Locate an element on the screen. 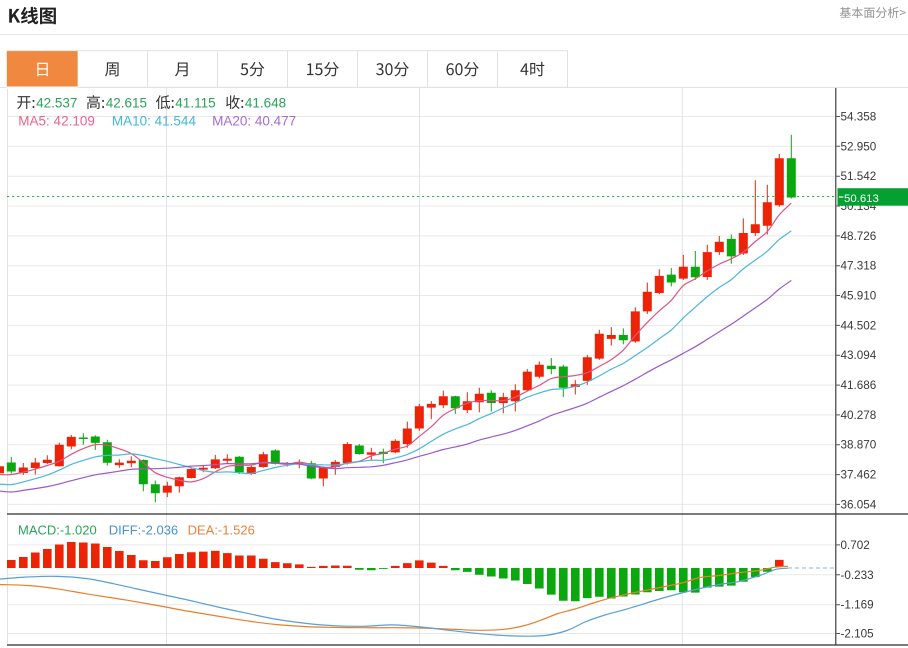 This screenshot has height=648, width=908. svg-text: 43.094 is located at coordinates (859, 355).